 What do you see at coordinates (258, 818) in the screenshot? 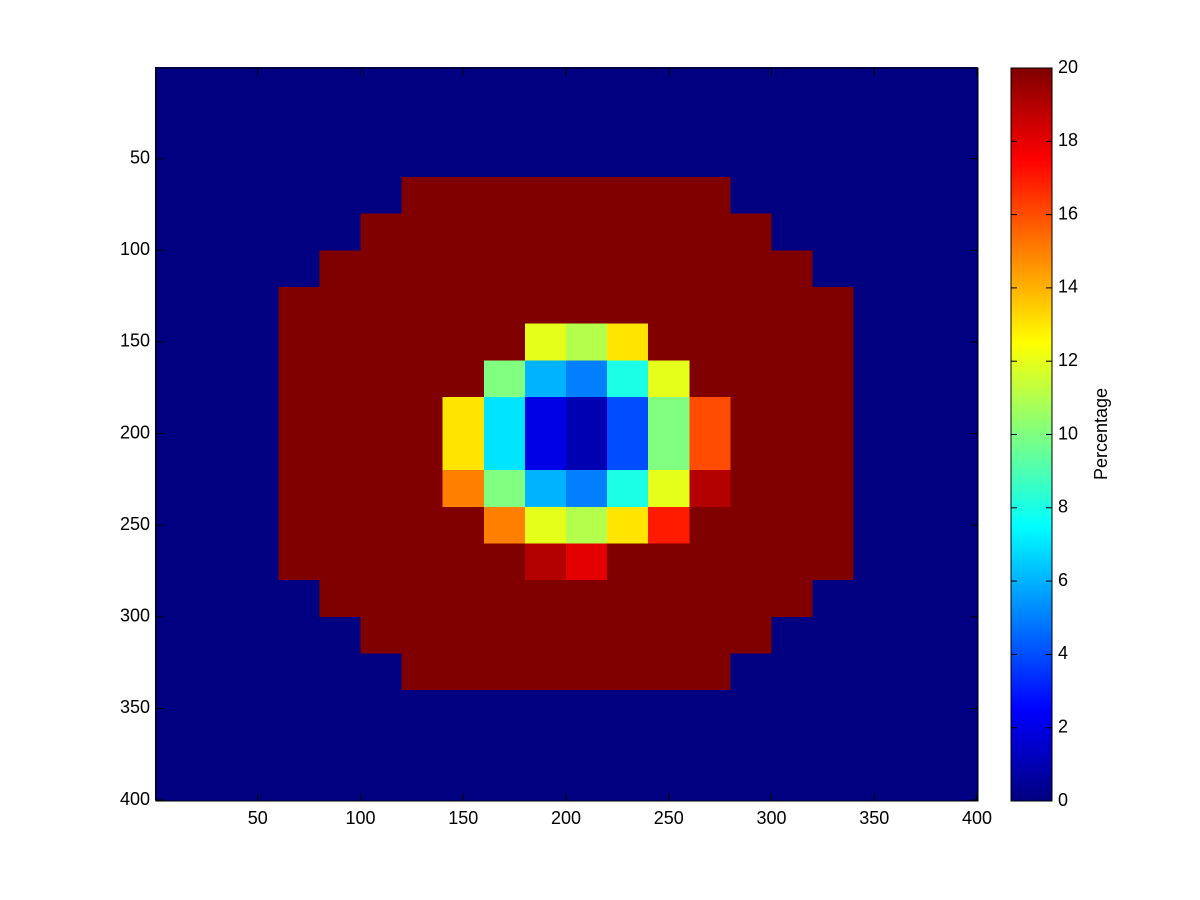
I see `x-tick-label: 50` at bounding box center [258, 818].